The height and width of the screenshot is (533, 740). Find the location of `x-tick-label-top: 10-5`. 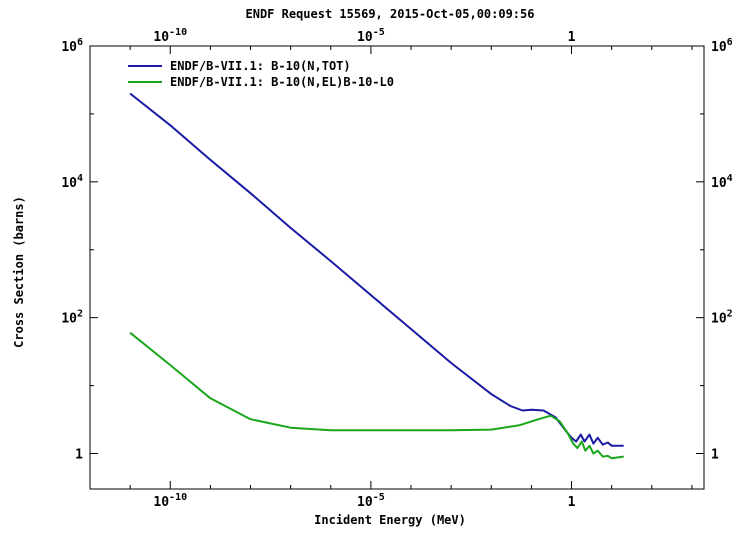

x-tick-label-top: 10-5 is located at coordinates (371, 36).